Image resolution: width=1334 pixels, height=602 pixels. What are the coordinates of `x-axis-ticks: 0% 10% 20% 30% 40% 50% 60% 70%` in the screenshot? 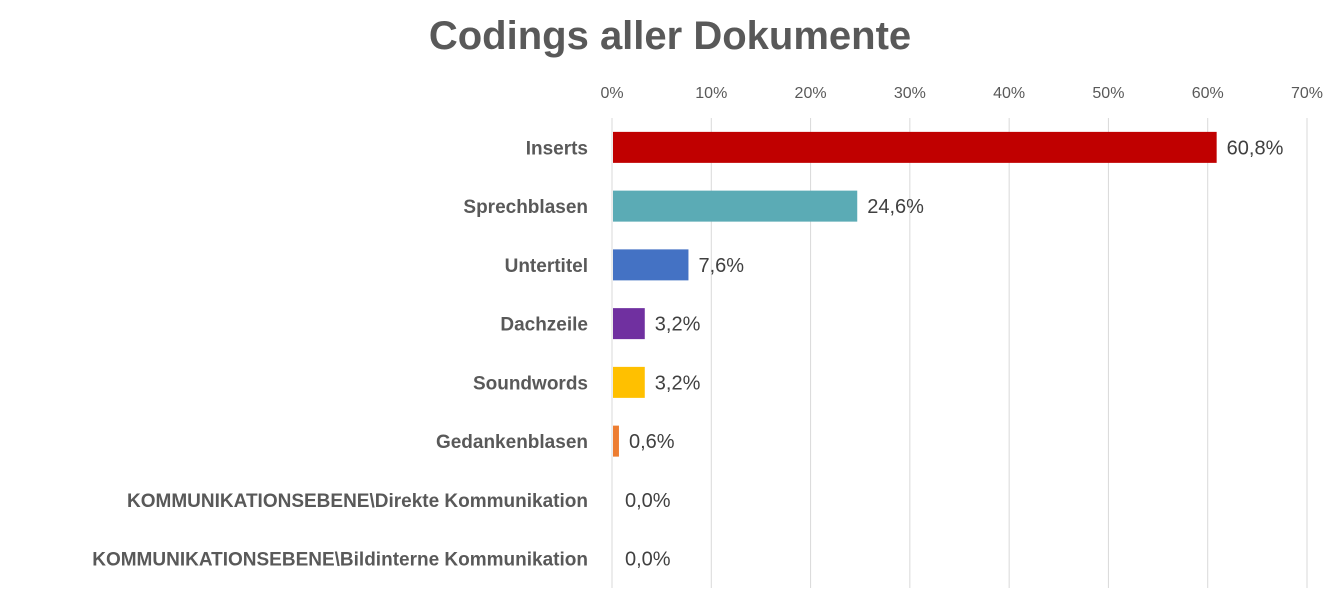 It's located at (961, 93).